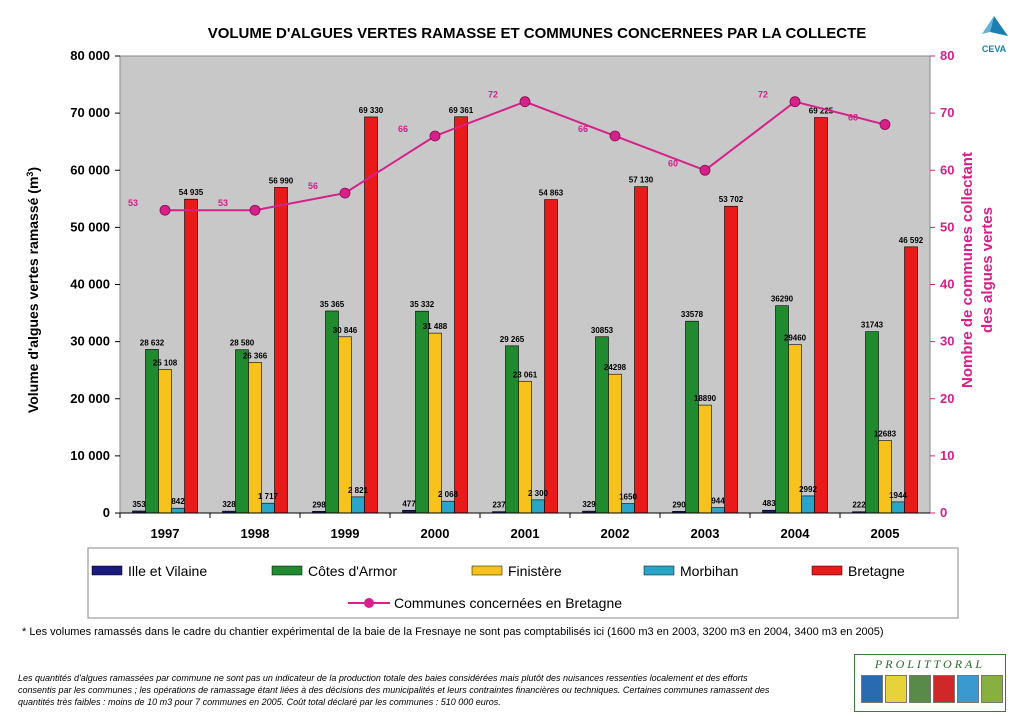 This screenshot has width=1024, height=720. Describe the element at coordinates (461, 110) in the screenshot. I see `bar-value-label: 69 361` at that location.